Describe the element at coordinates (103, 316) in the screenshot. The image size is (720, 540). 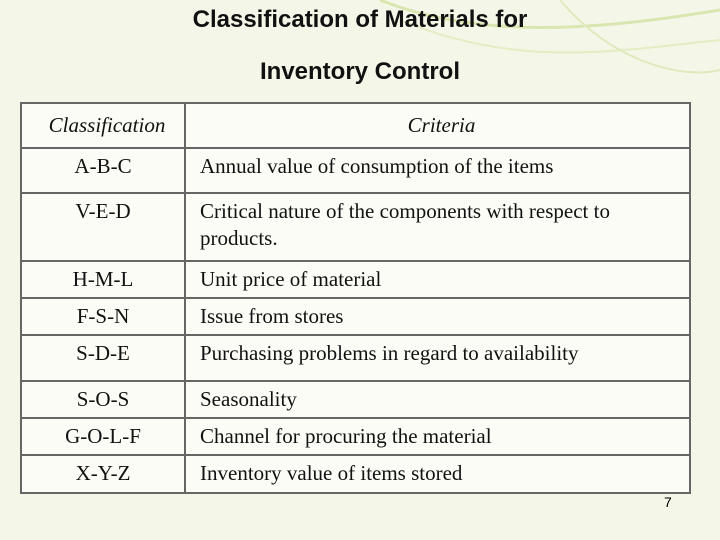
I see `table-cell: F-S-N` at that location.